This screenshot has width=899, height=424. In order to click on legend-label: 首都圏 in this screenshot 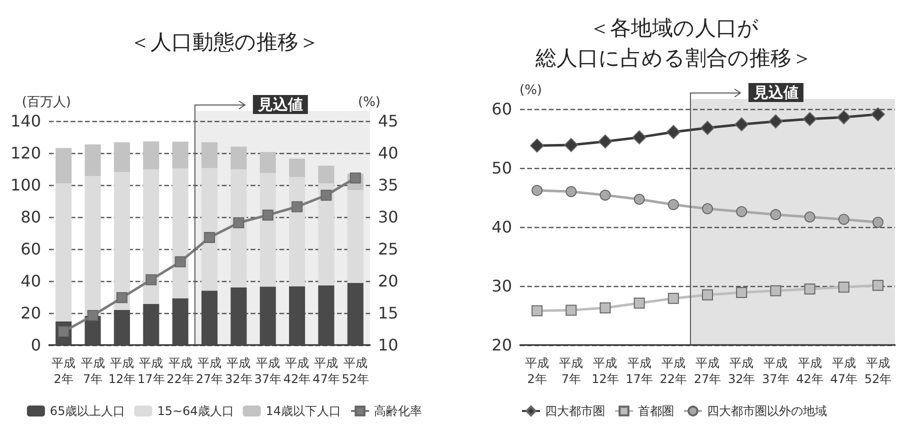, I will do `click(656, 411)`.